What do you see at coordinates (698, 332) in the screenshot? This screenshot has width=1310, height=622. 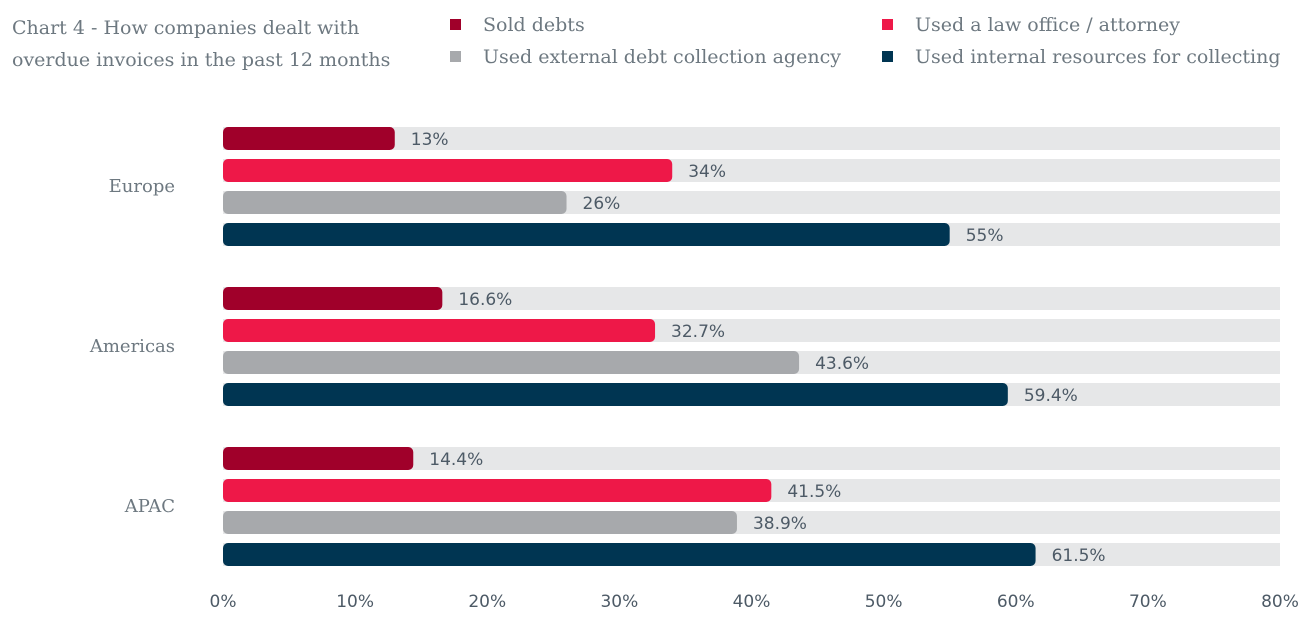 I see `data-label: 32.7%` at bounding box center [698, 332].